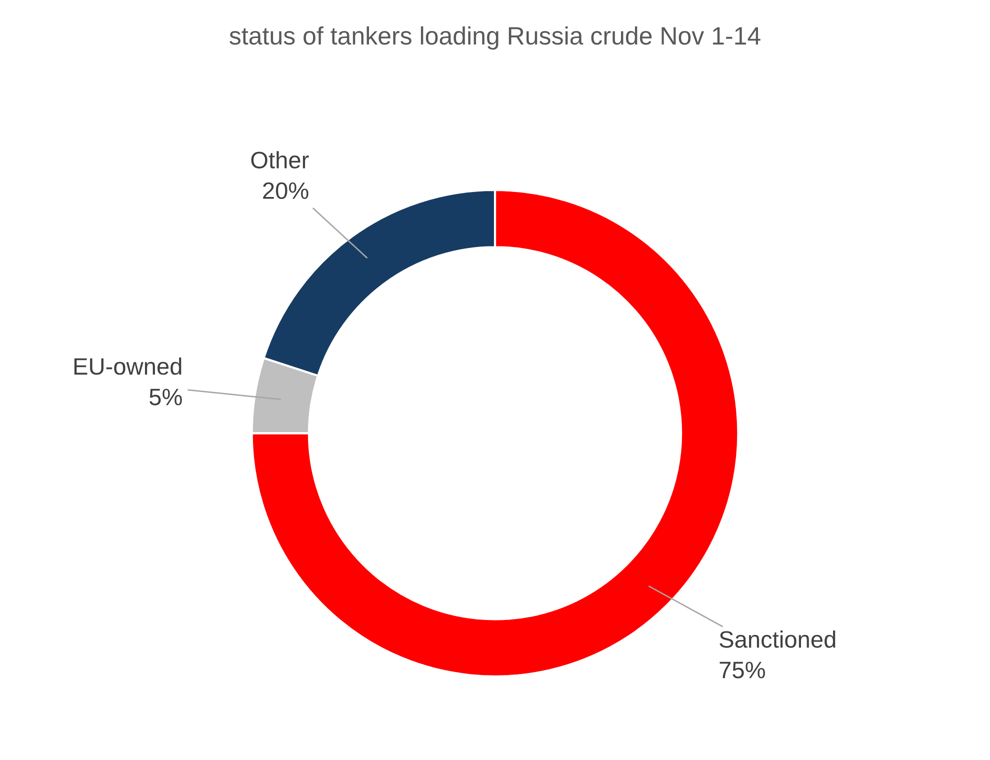 This screenshot has width=990, height=760. What do you see at coordinates (778, 639) in the screenshot?
I see `slice-label: Sanctioned` at bounding box center [778, 639].